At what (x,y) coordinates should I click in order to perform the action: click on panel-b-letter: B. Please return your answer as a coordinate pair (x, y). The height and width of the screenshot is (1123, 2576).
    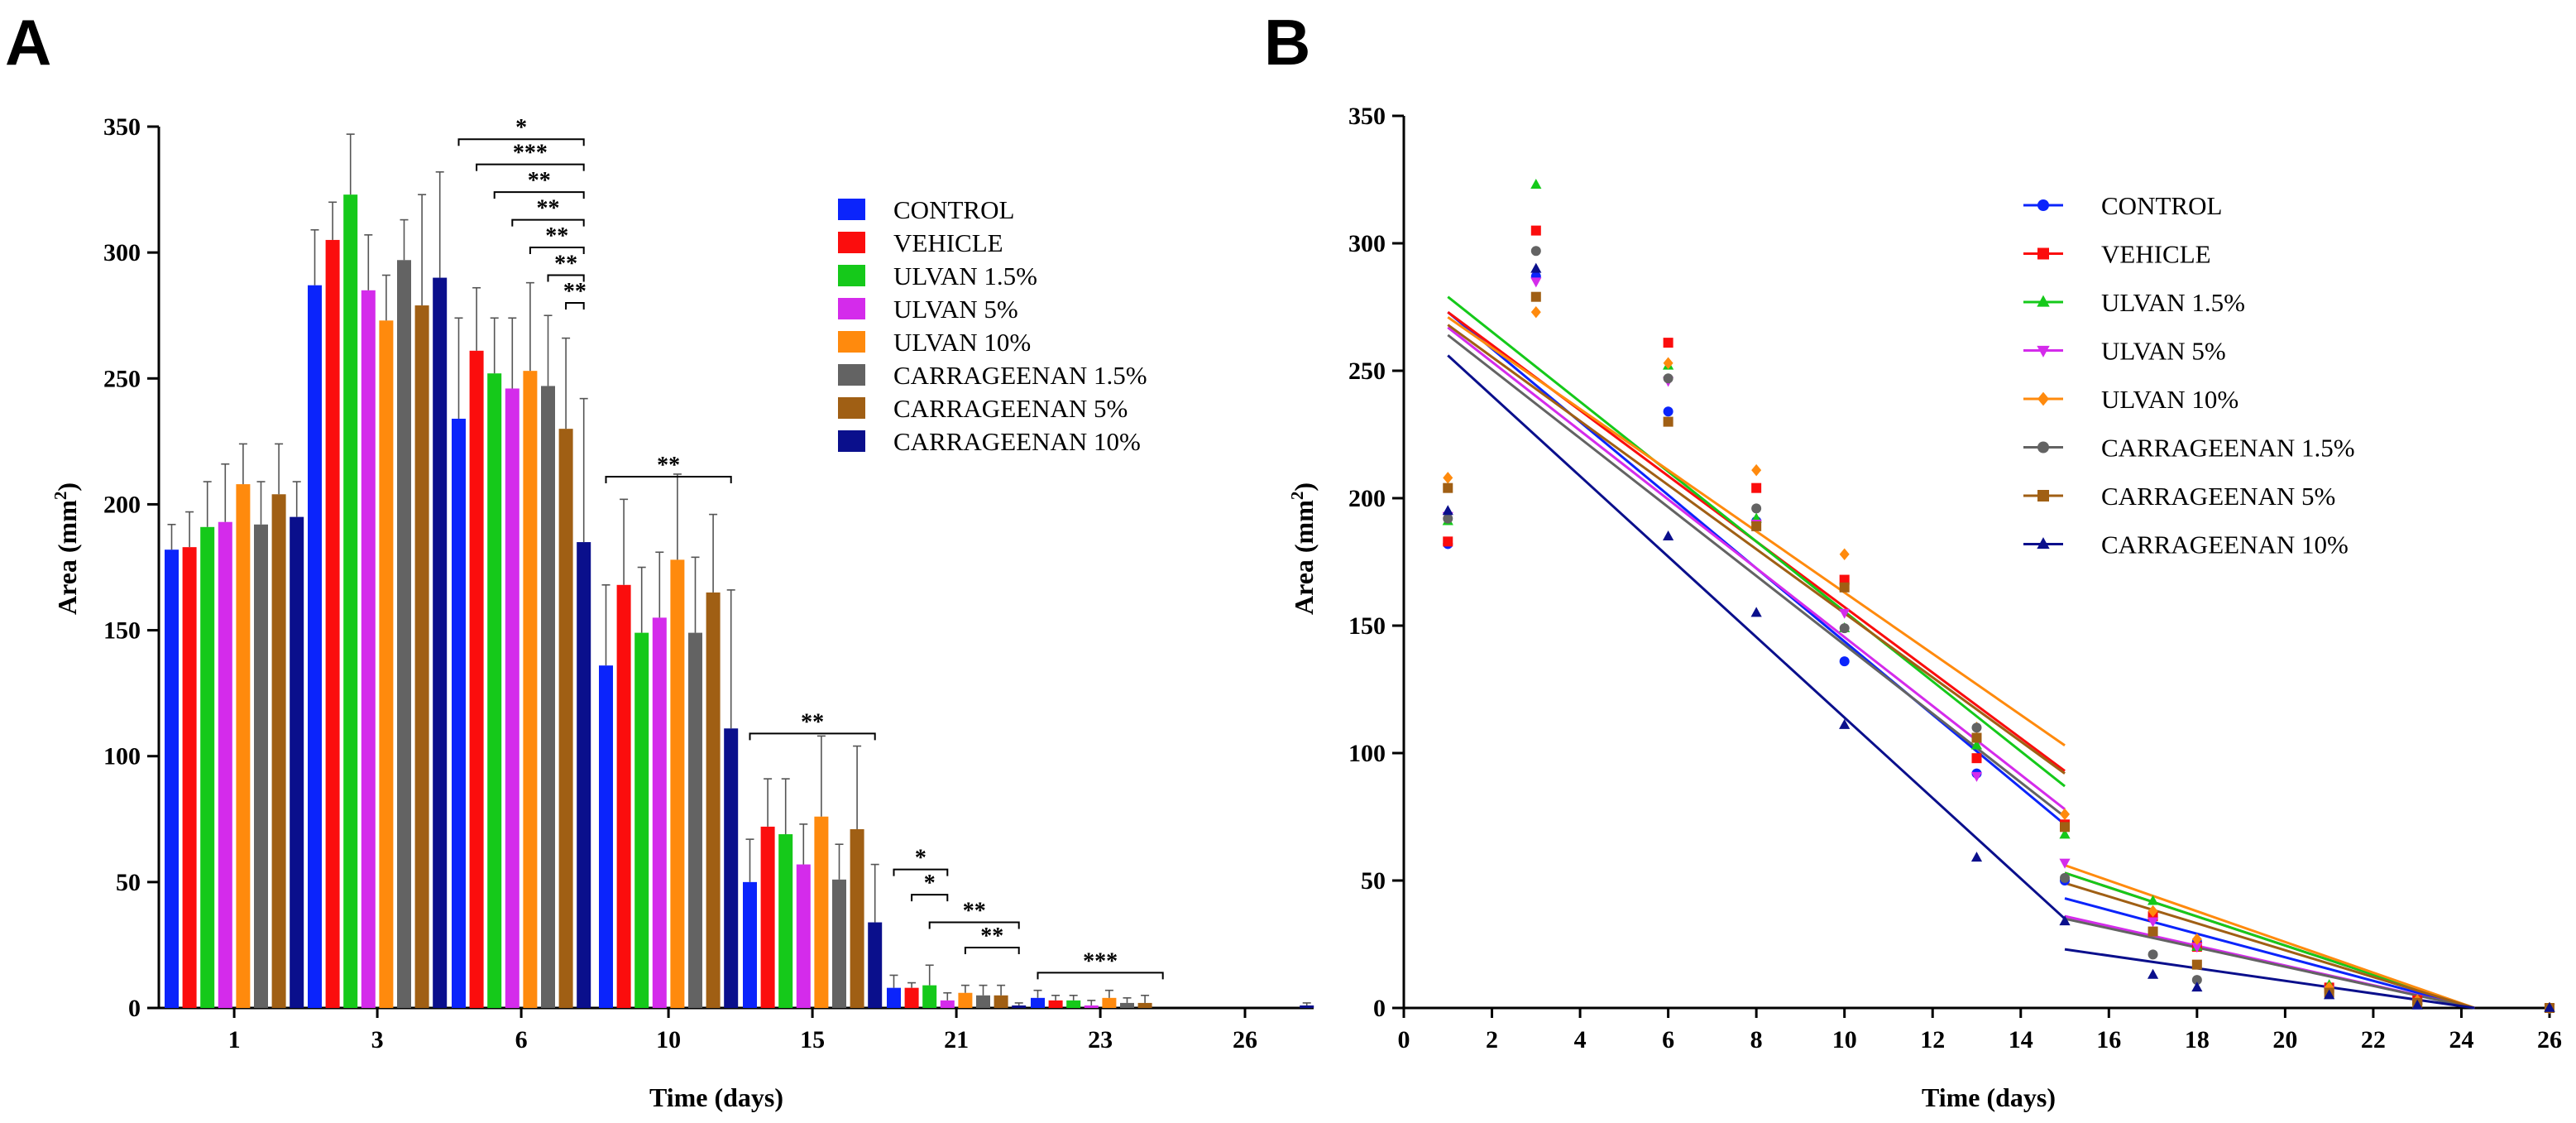
    Looking at the image, I should click on (1287, 42).